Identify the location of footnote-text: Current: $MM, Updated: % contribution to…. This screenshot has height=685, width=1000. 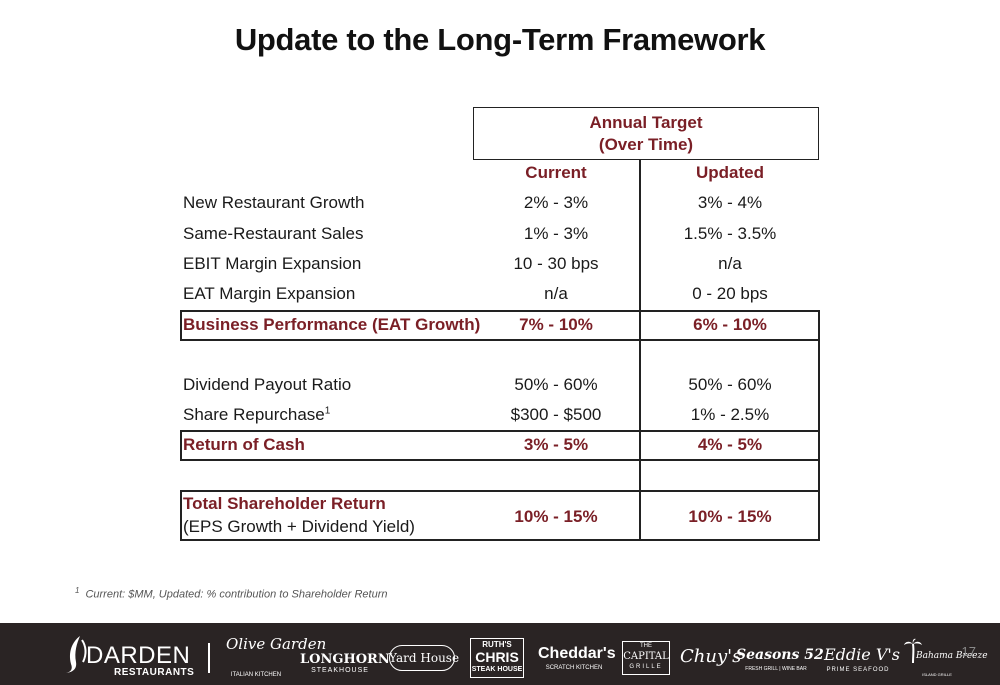
(236, 594).